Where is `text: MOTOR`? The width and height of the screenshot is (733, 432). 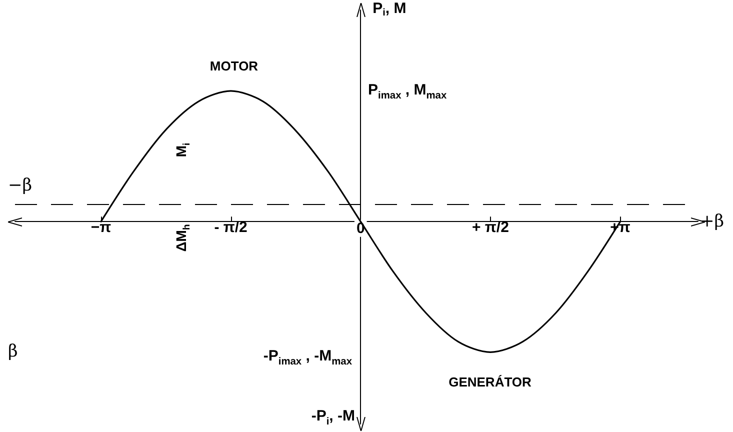
text: MOTOR is located at coordinates (234, 66).